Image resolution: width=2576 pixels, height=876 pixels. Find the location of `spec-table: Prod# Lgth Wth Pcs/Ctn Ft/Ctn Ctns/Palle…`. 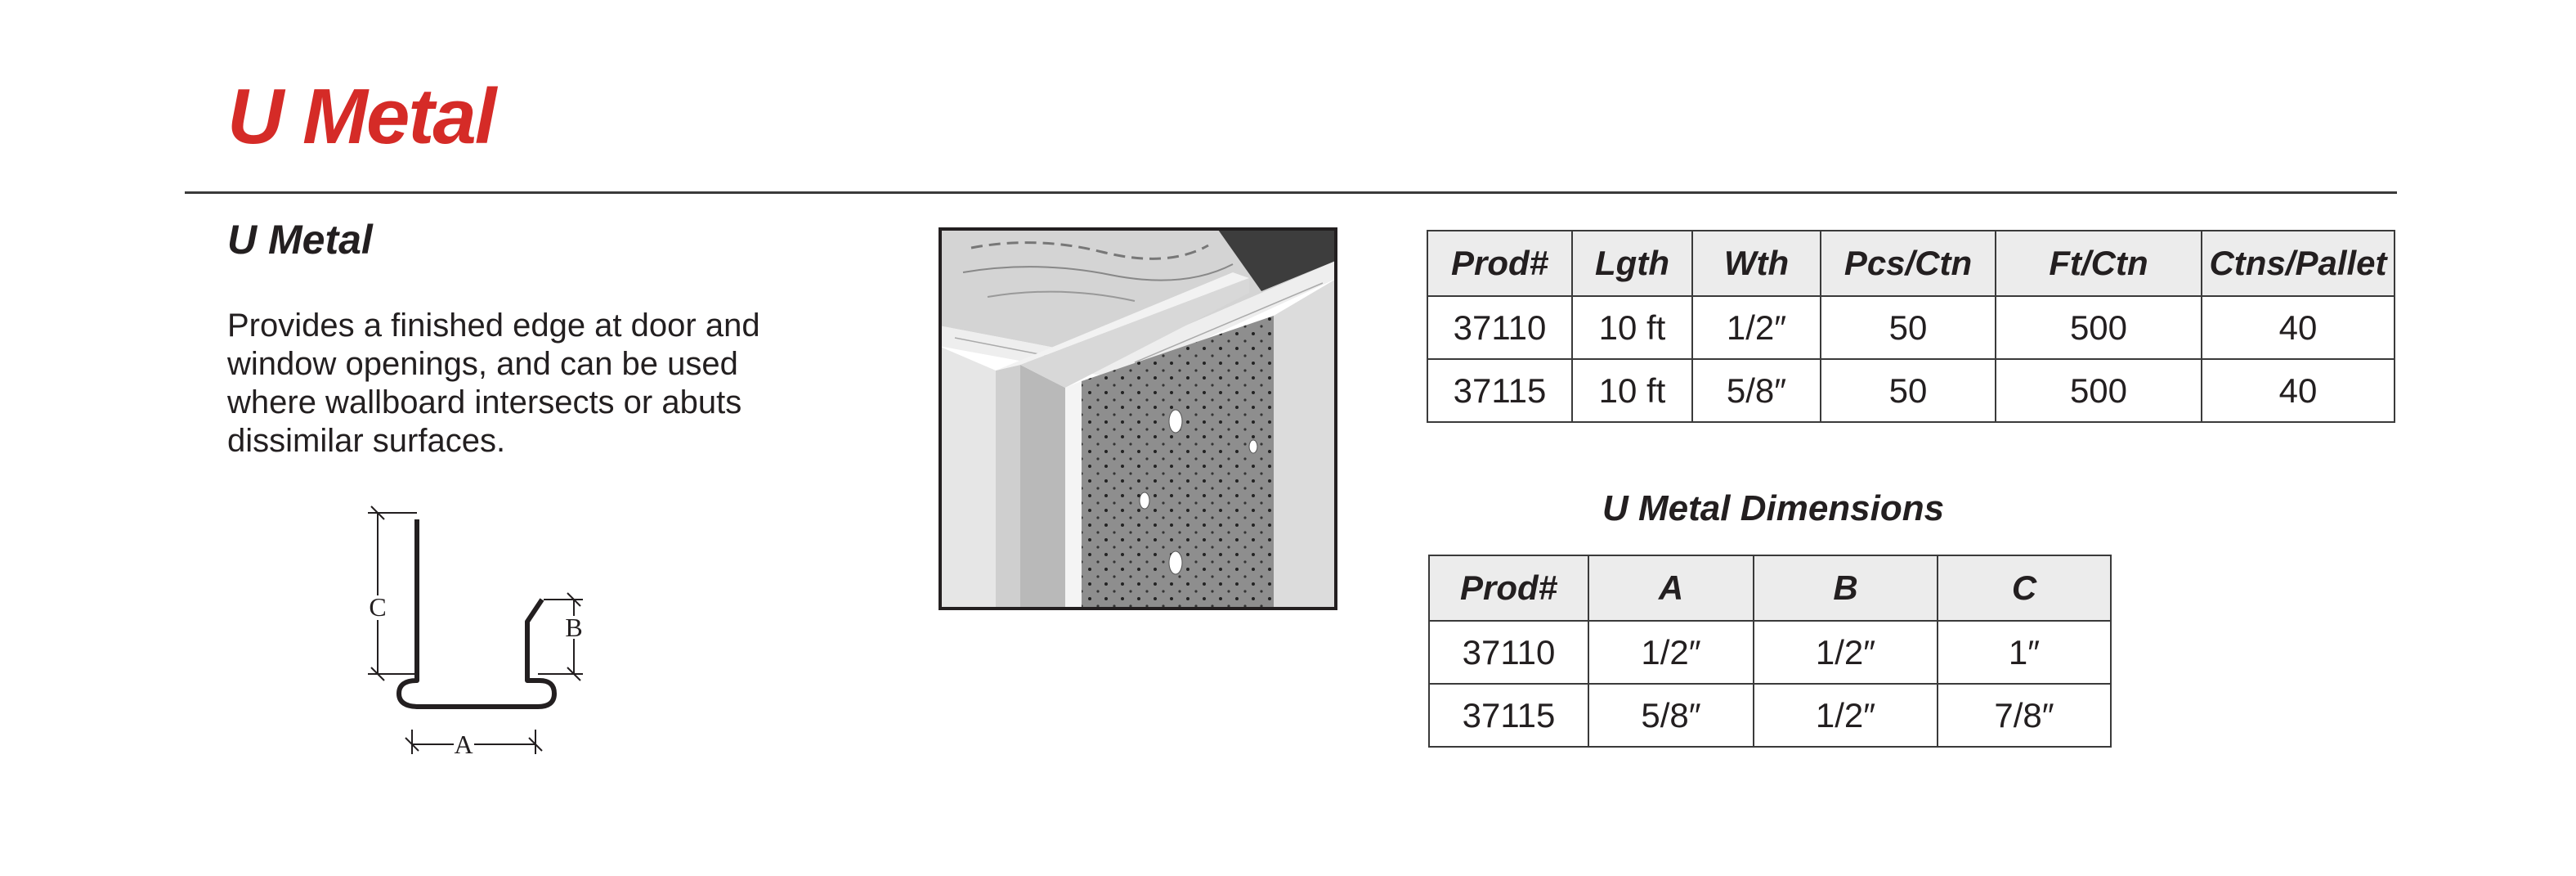

spec-table: Prod# Lgth Wth Pcs/Ctn Ft/Ctn Ctns/Palle… is located at coordinates (1911, 326).